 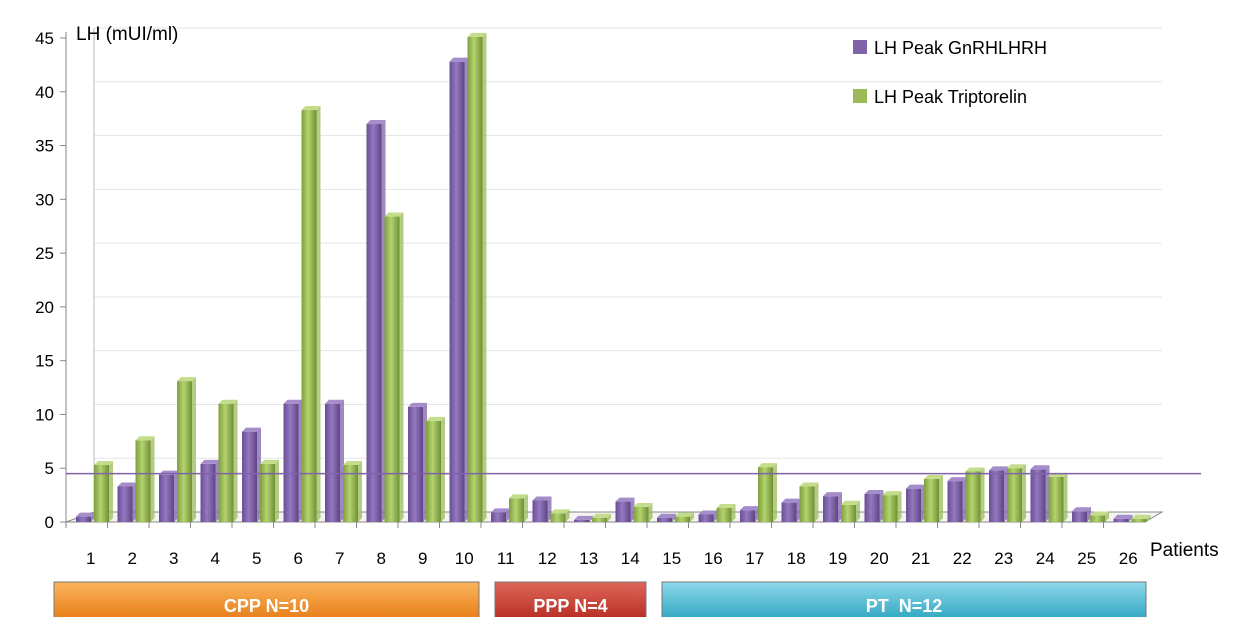 I want to click on x-tick-label: 14, so click(x=630, y=558).